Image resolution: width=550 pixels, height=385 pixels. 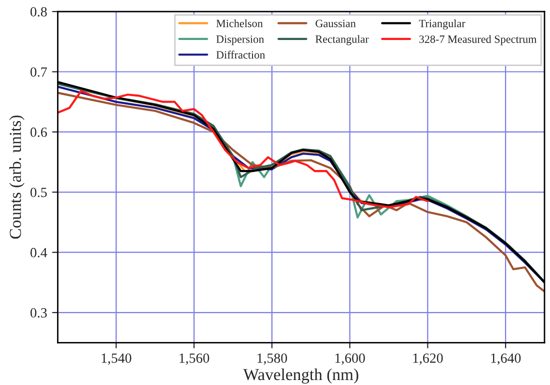 I want to click on x-tick-label: 1,620, so click(x=428, y=359).